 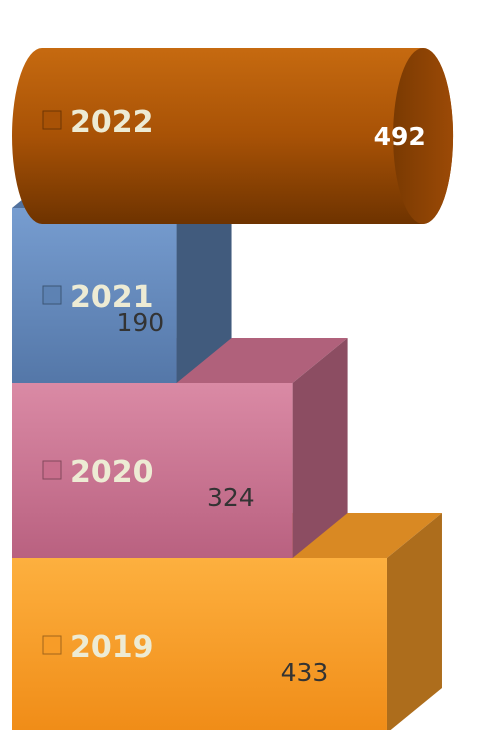 What do you see at coordinates (400, 136) in the screenshot?
I see `value-label-2022: 492` at bounding box center [400, 136].